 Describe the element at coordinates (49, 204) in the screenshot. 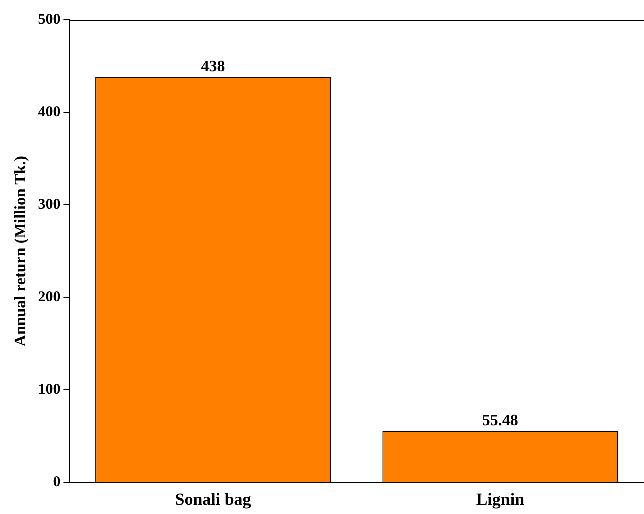

I see `y-tick-label: 300` at that location.